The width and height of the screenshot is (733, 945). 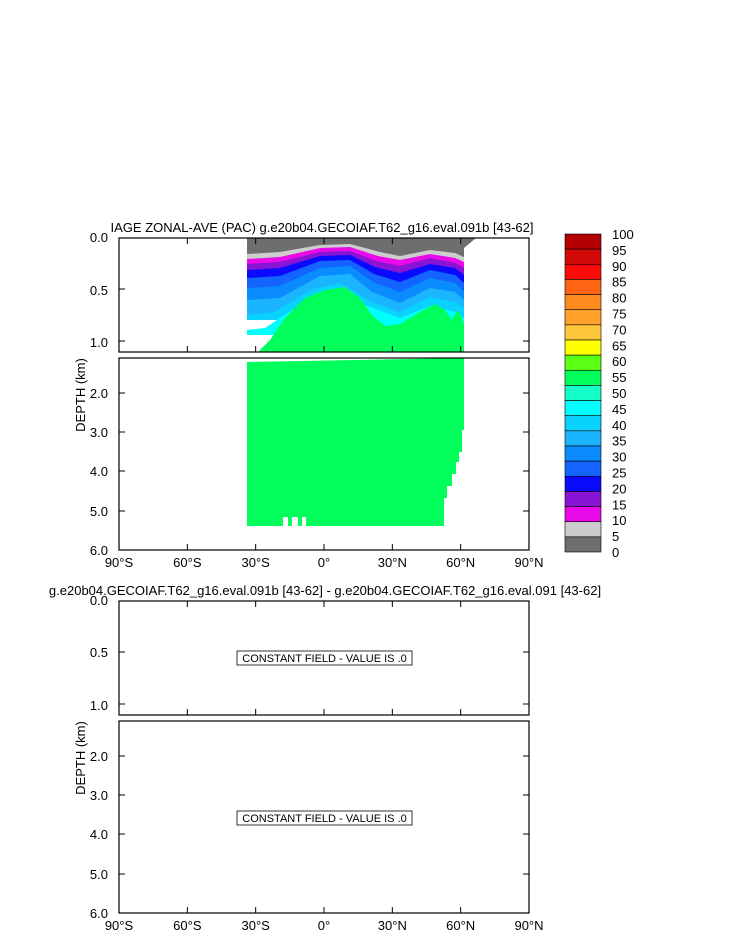 I want to click on bottom-lower-y-axis: 2.0 3.0 4.0 5.0 6.0, so click(x=309, y=835).